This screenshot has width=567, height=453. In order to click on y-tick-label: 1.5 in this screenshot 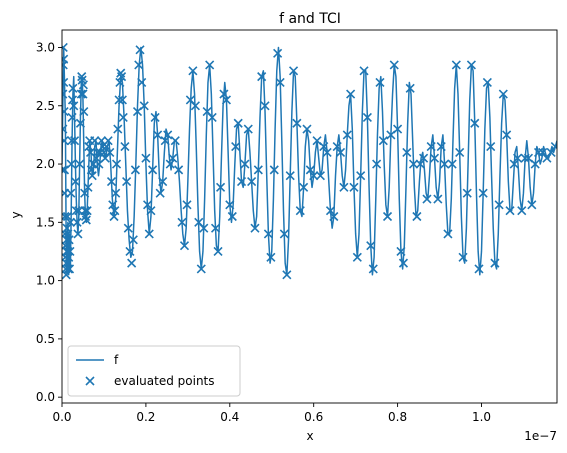, I will do `click(45, 222)`.